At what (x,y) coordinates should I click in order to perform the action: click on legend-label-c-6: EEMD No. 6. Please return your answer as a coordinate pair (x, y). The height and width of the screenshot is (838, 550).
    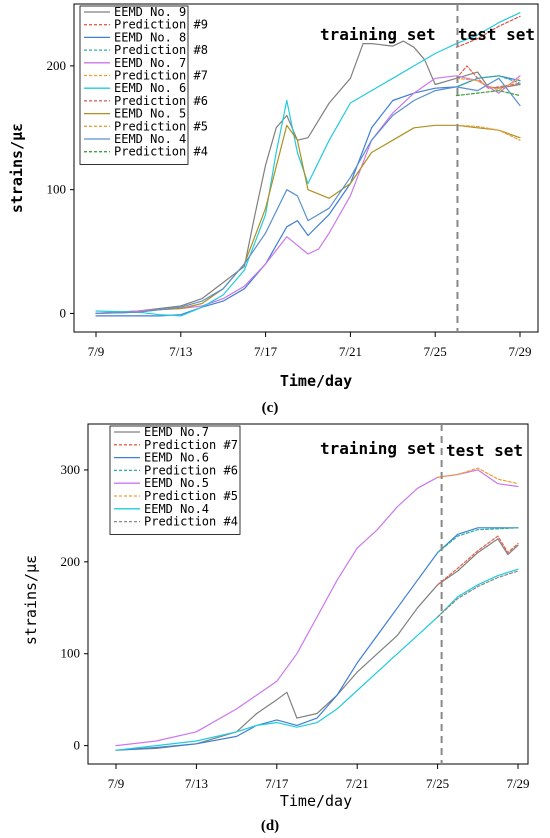
    Looking at the image, I should click on (150, 88).